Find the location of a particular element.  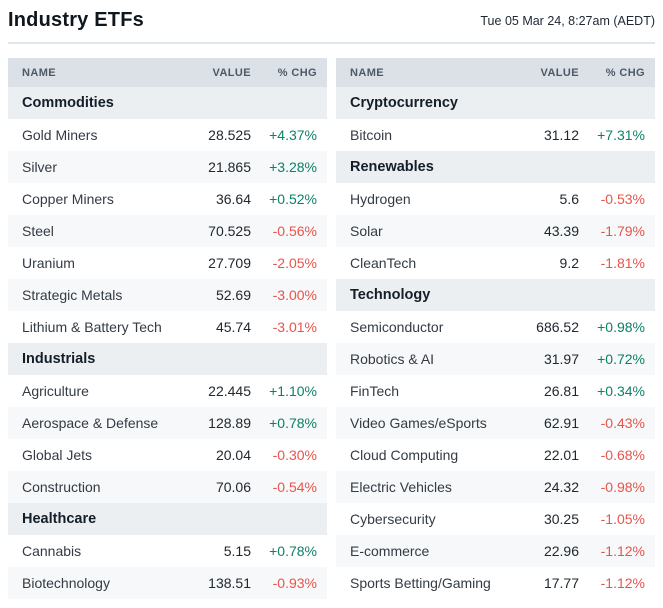

etf-value: 30.25 is located at coordinates (561, 519).